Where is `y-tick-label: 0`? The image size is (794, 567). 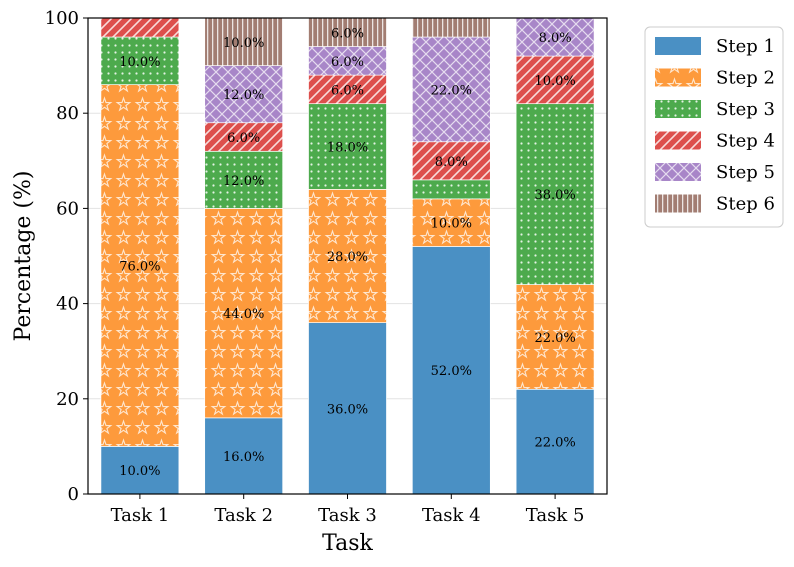
y-tick-label: 0 is located at coordinates (73, 494).